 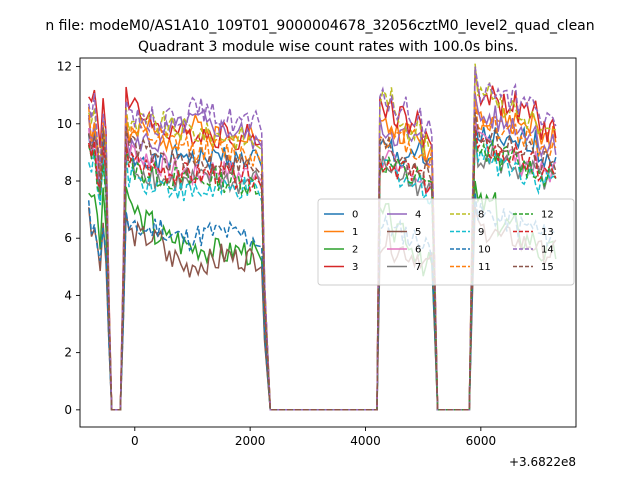 What do you see at coordinates (542, 462) in the screenshot?
I see `x-axis-offset-text: +3.6822e8` at bounding box center [542, 462].